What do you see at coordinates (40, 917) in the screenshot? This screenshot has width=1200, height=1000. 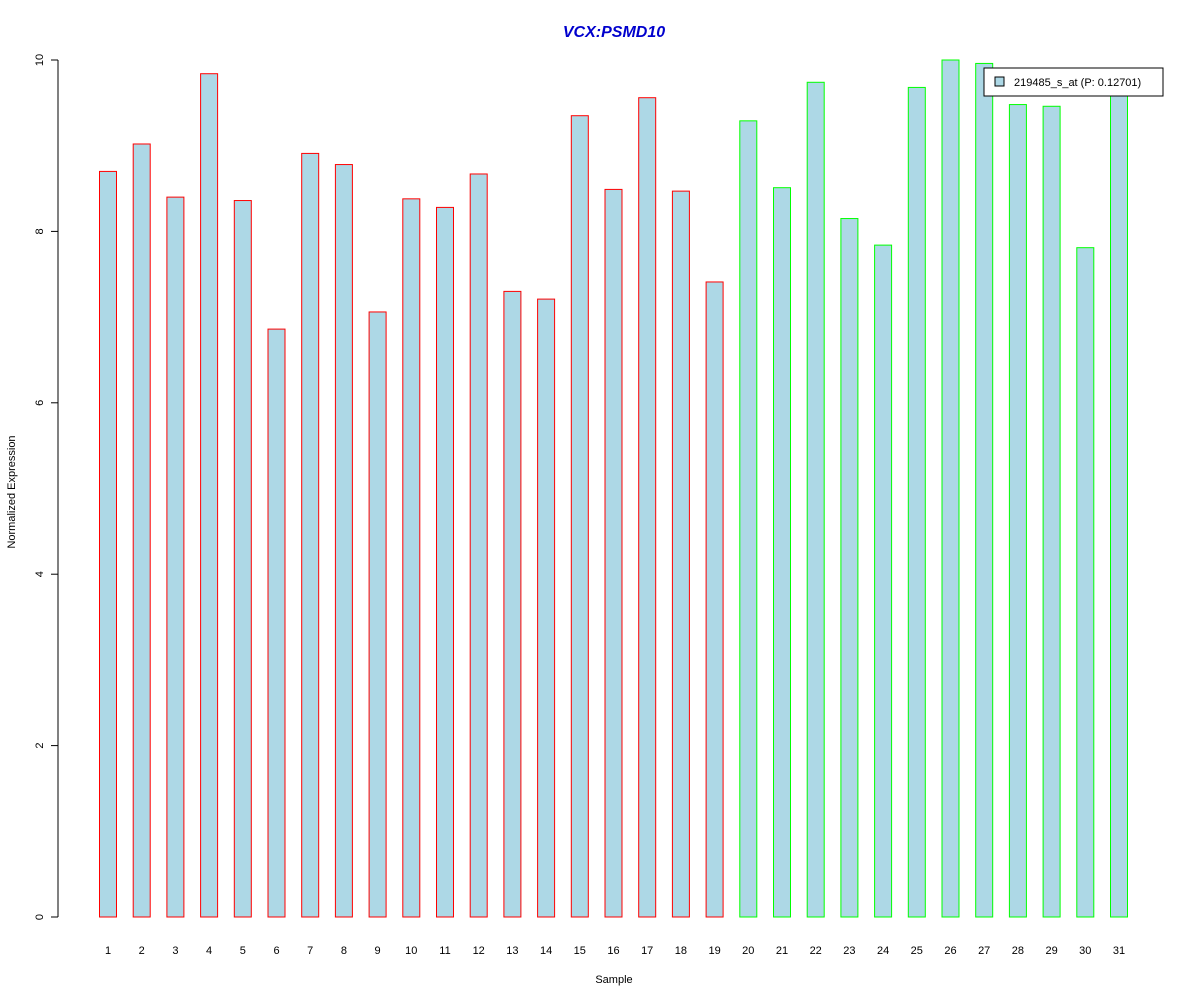 I see `y-tick-label: 0` at bounding box center [40, 917].